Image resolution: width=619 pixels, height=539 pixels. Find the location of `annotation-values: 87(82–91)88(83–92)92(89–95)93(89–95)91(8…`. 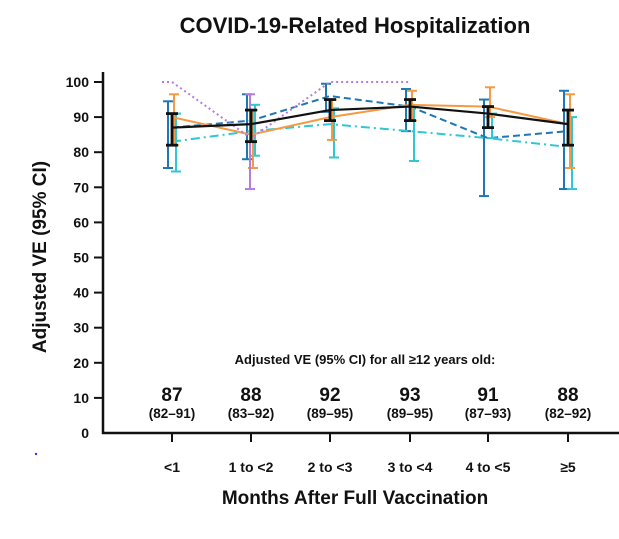

annotation-values: 87(82–91)88(83–92)92(89–95)93(89–95)91(8… is located at coordinates (370, 403).